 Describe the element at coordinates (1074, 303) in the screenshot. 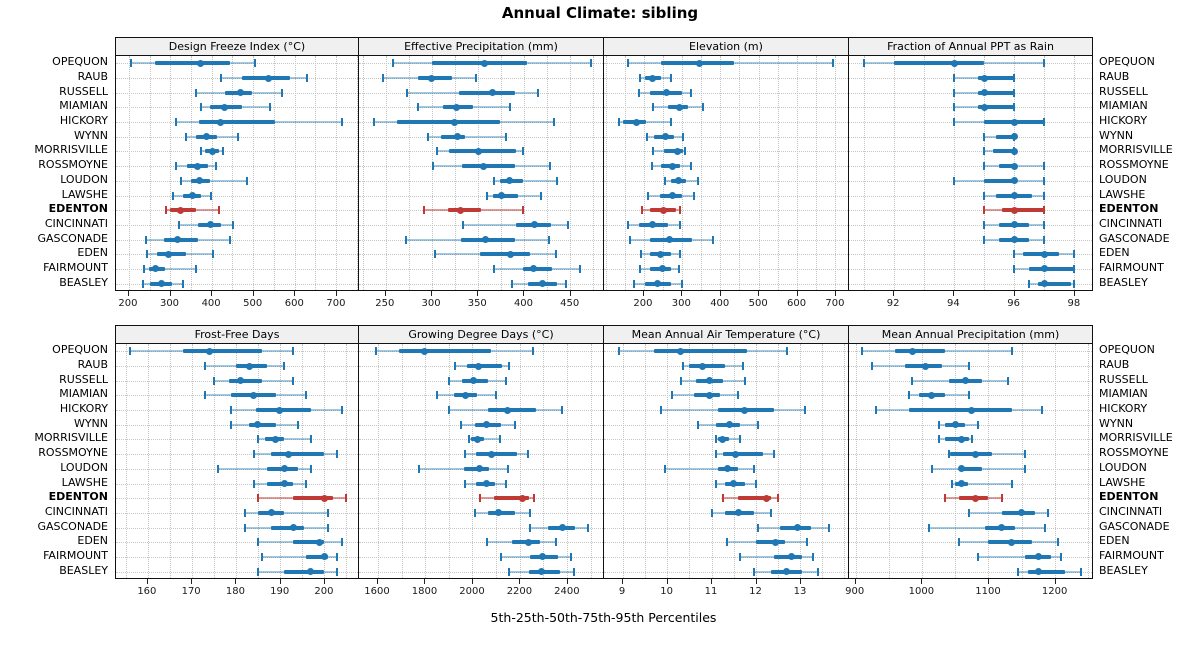

I see `axis-tick-label: 98` at that location.